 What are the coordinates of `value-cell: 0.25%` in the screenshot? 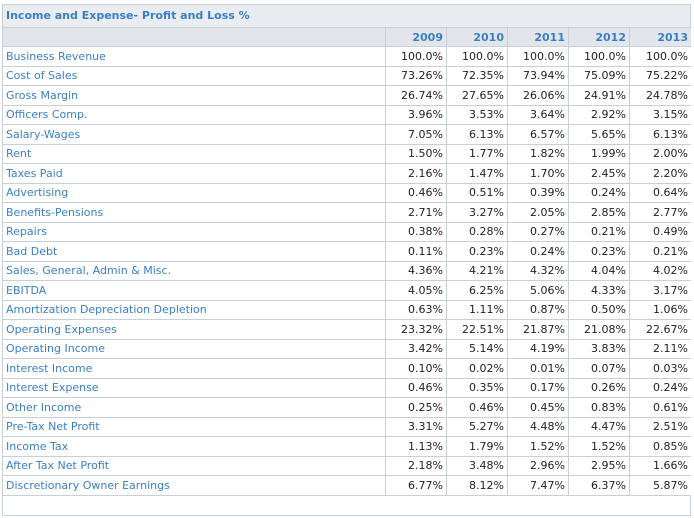 It's located at (416, 408).